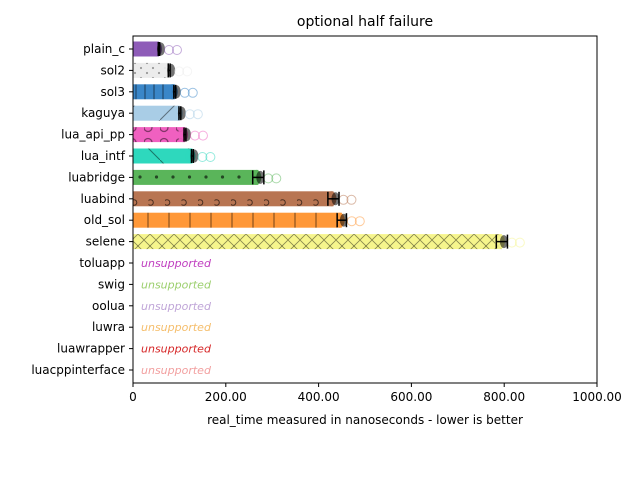 The width and height of the screenshot is (640, 480). Describe the element at coordinates (226, 397) in the screenshot. I see `x-tick-label-1: 200.00` at that location.